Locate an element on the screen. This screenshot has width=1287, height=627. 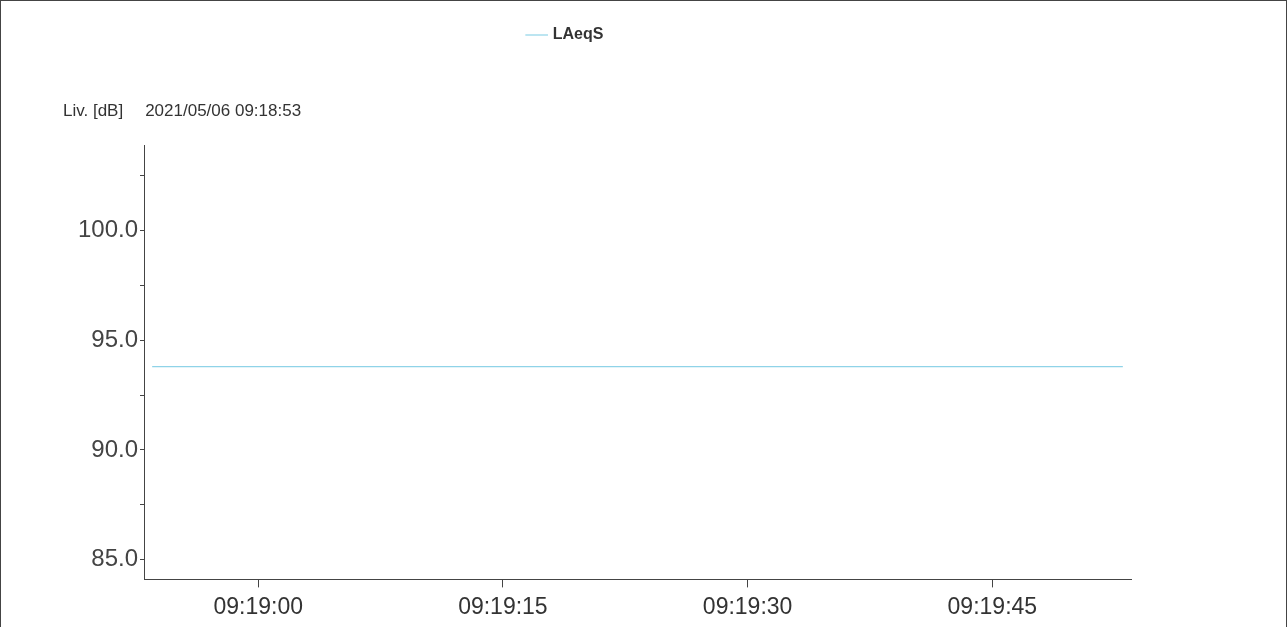
chart-subtitle: 2021/05/06 09:18:53 is located at coordinates (223, 110).